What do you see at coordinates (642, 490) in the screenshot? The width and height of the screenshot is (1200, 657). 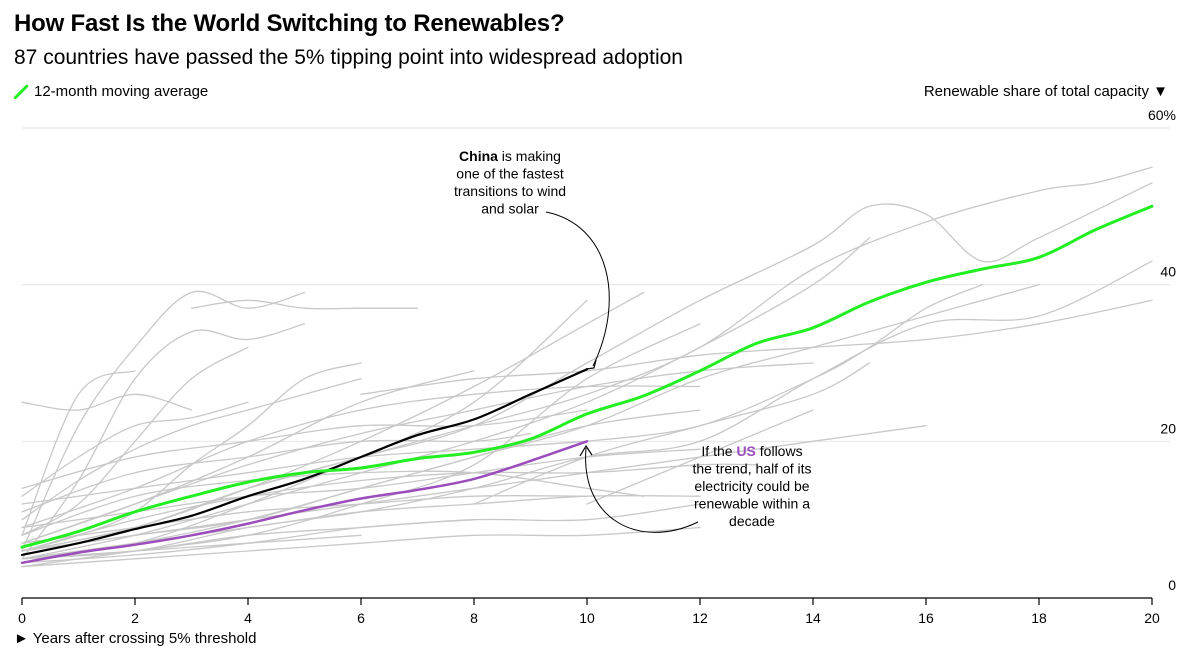 I see `us-arrow` at bounding box center [642, 490].